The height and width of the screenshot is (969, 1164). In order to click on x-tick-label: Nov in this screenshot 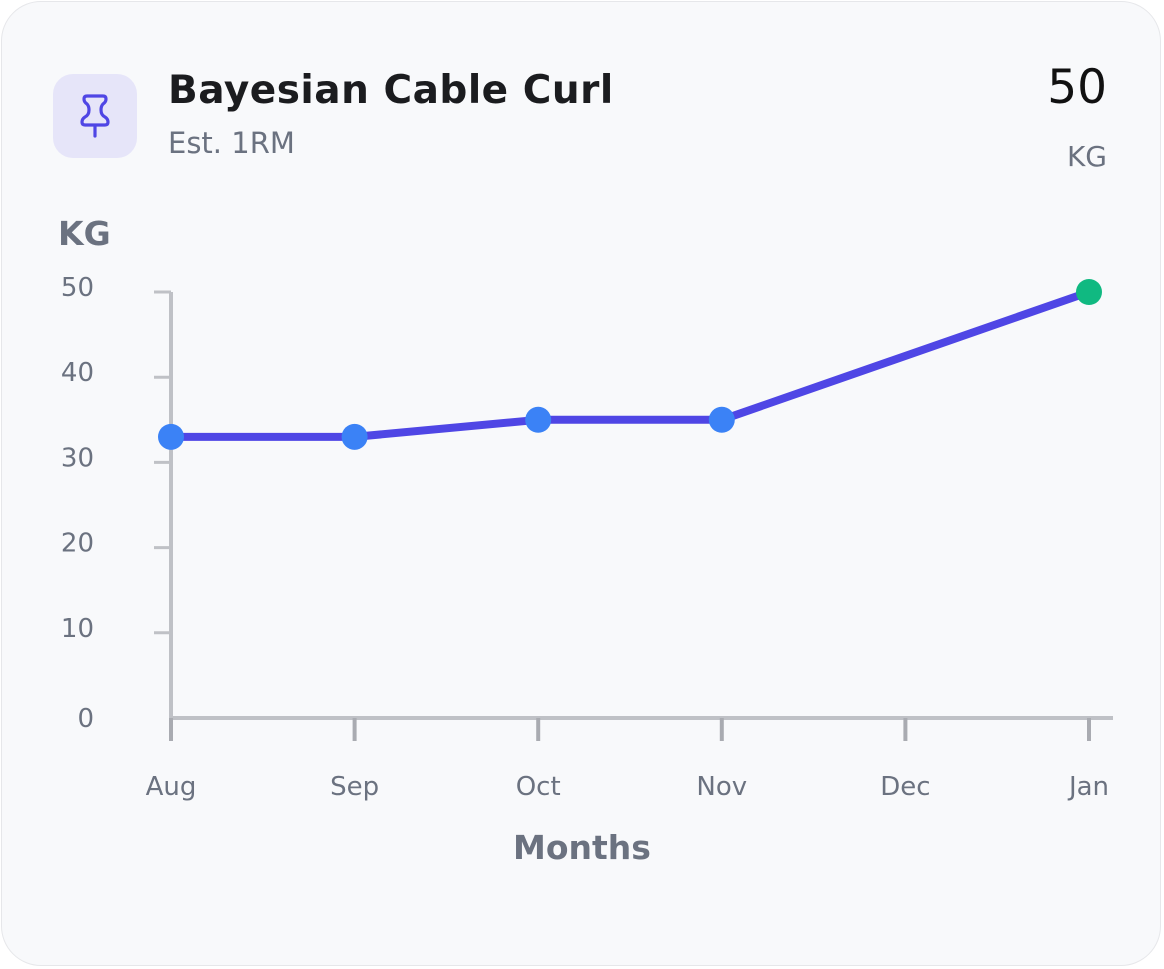, I will do `click(721, 787)`.